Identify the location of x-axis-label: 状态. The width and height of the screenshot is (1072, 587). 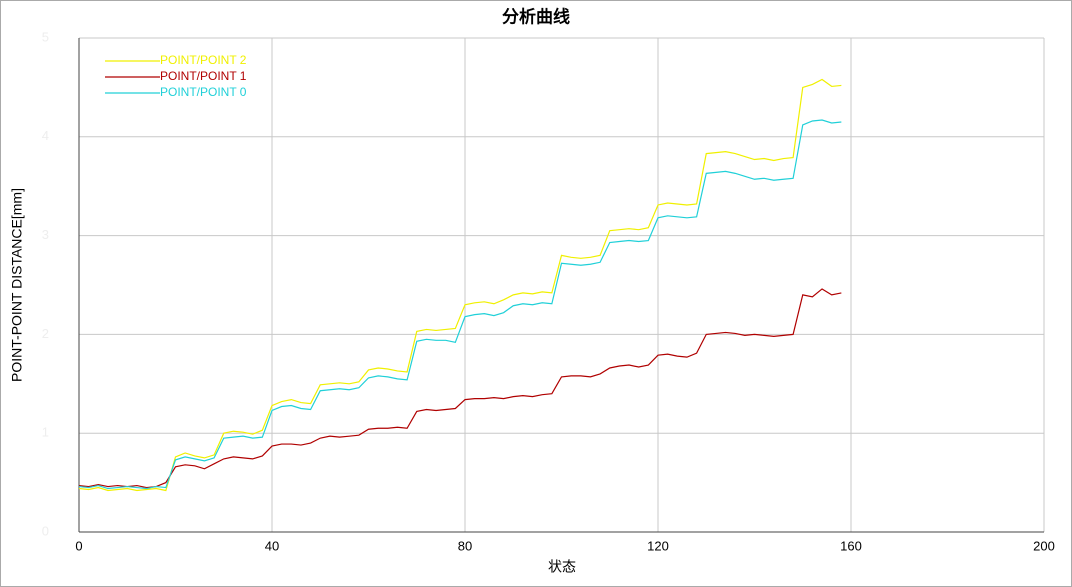
(562, 567).